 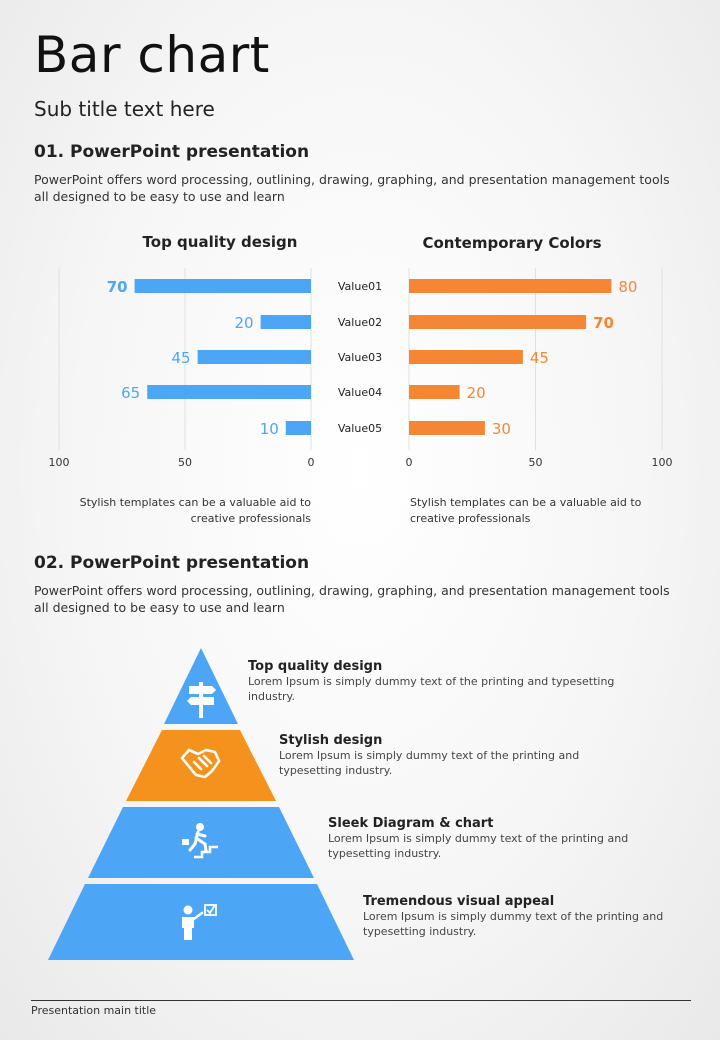 I want to click on signpost-icon, so click(x=201, y=700).